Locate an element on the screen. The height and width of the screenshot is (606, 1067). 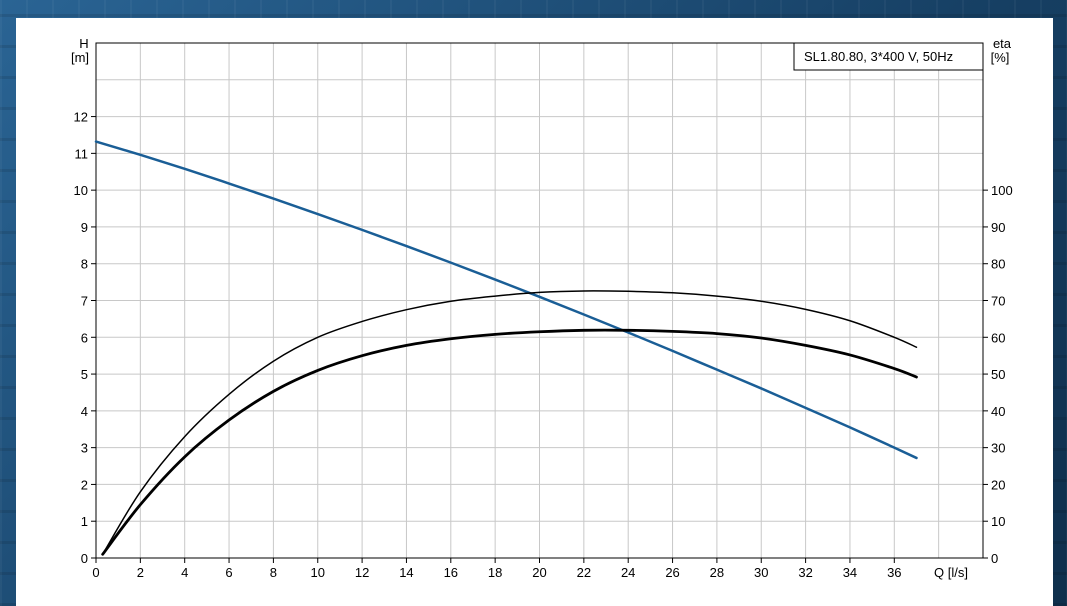
x-tick-label: 28 is located at coordinates (717, 572).